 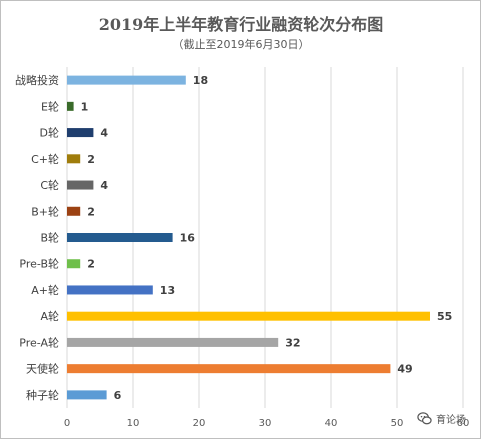 What do you see at coordinates (49, 185) in the screenshot?
I see `category-label: C轮` at bounding box center [49, 185].